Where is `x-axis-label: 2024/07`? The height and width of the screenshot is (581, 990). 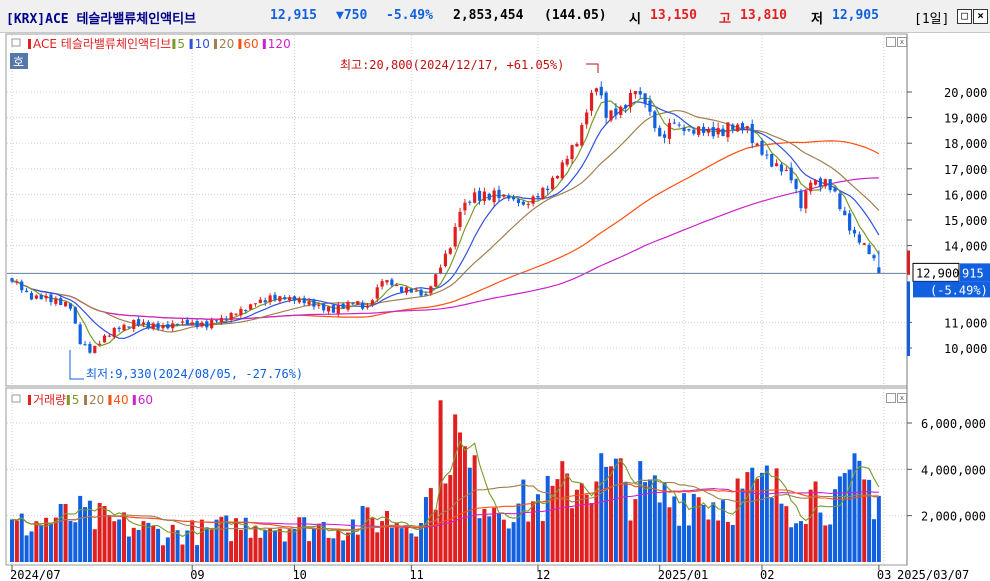 x-axis-label: 2024/07 is located at coordinates (35, 574).